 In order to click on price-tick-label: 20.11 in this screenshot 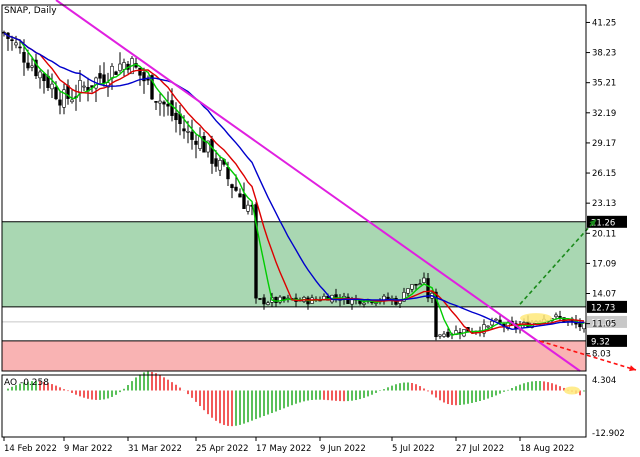, I will do `click(604, 234)`.